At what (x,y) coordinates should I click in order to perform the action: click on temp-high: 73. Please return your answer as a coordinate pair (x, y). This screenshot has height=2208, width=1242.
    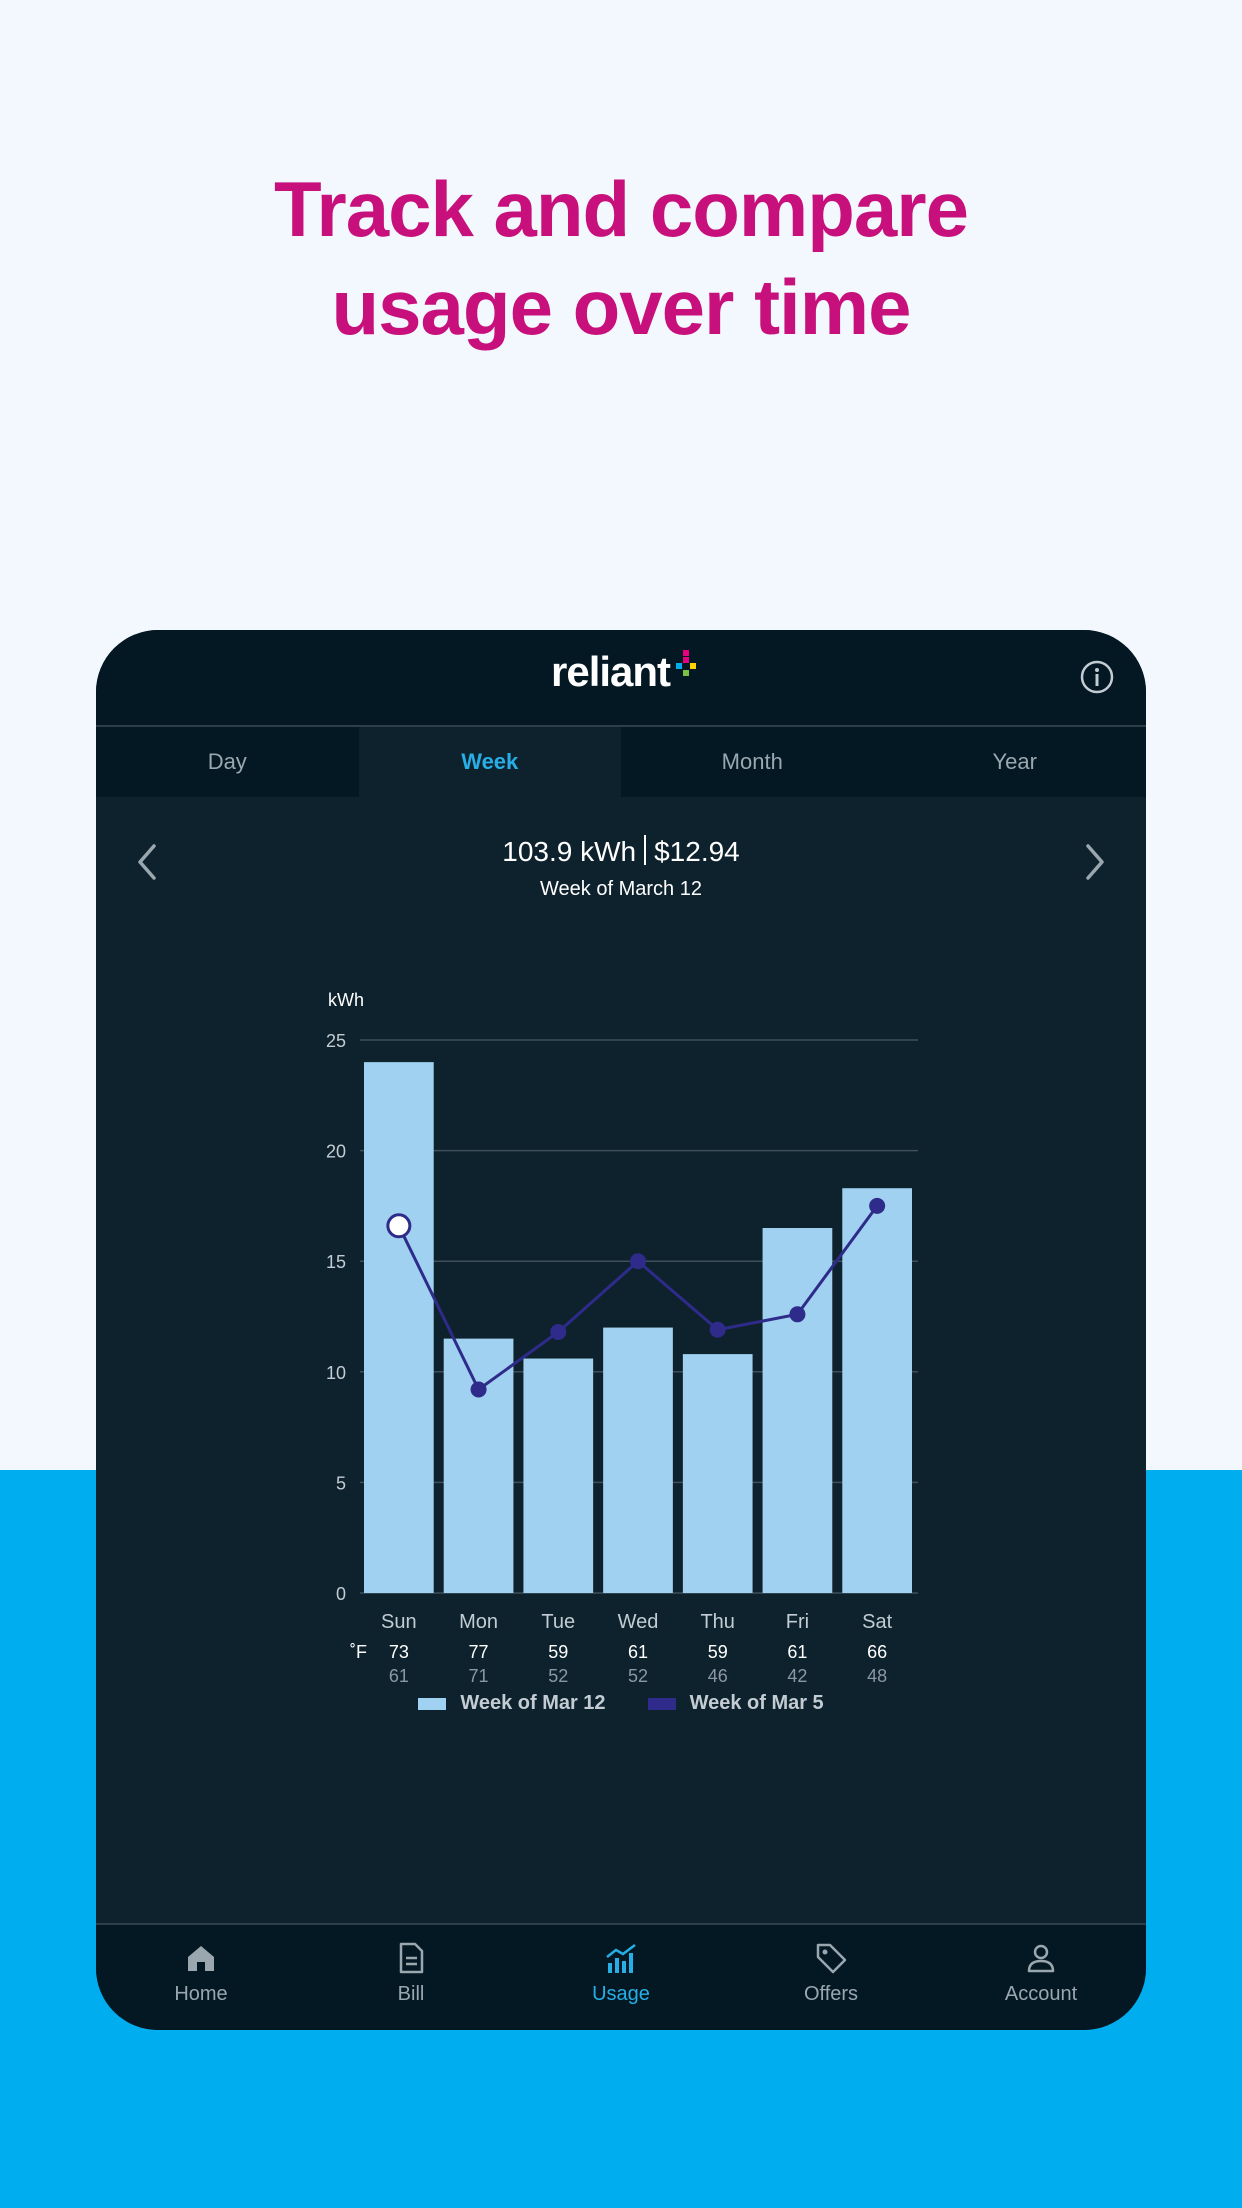
    Looking at the image, I should click on (399, 1652).